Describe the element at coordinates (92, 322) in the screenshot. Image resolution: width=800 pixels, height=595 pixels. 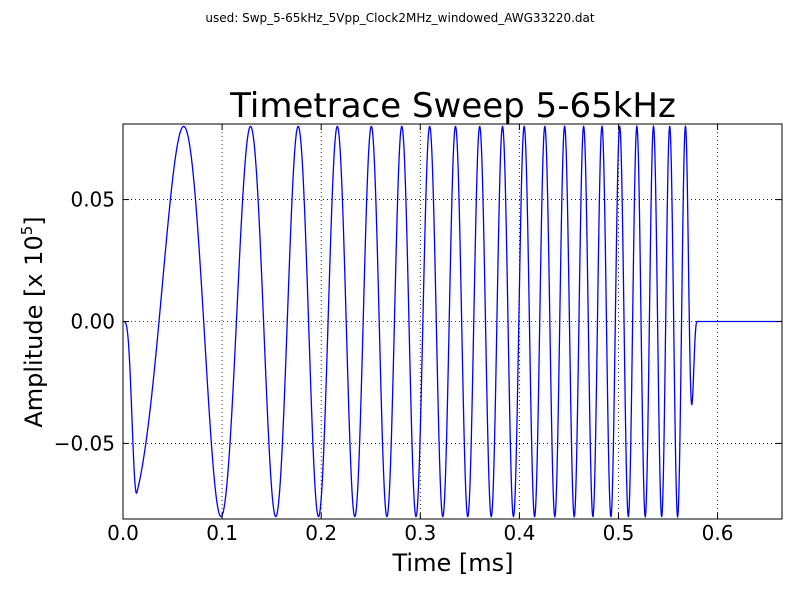
I see `y-tick-label: 0.00` at that location.